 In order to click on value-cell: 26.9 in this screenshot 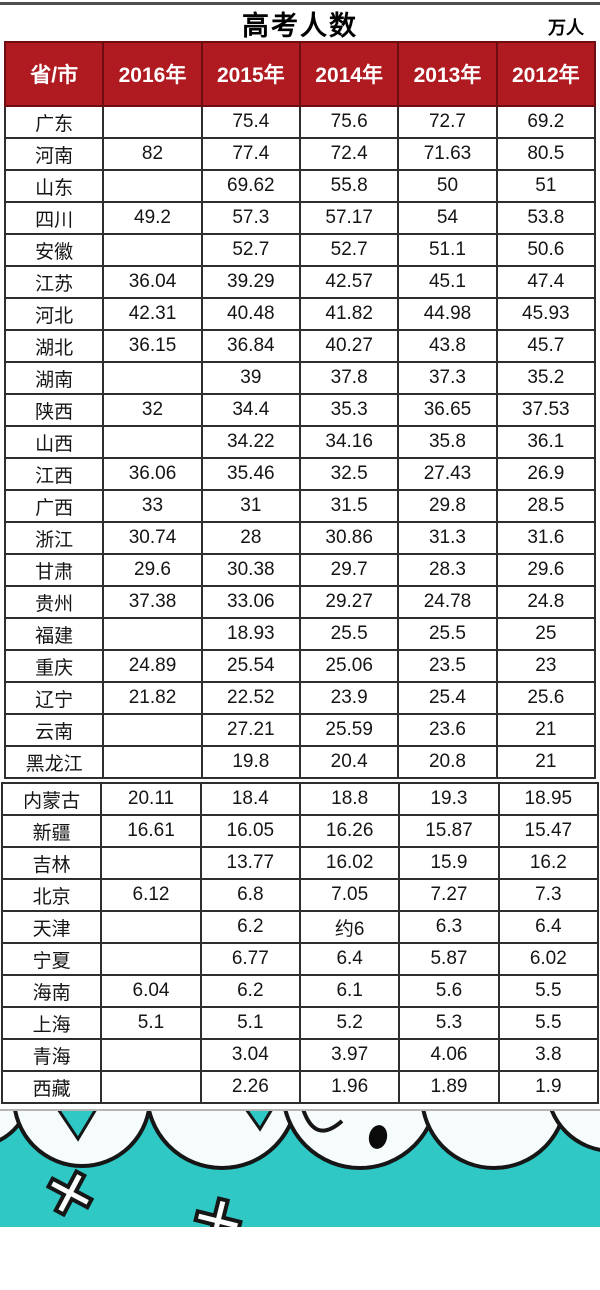, I will do `click(546, 474)`.